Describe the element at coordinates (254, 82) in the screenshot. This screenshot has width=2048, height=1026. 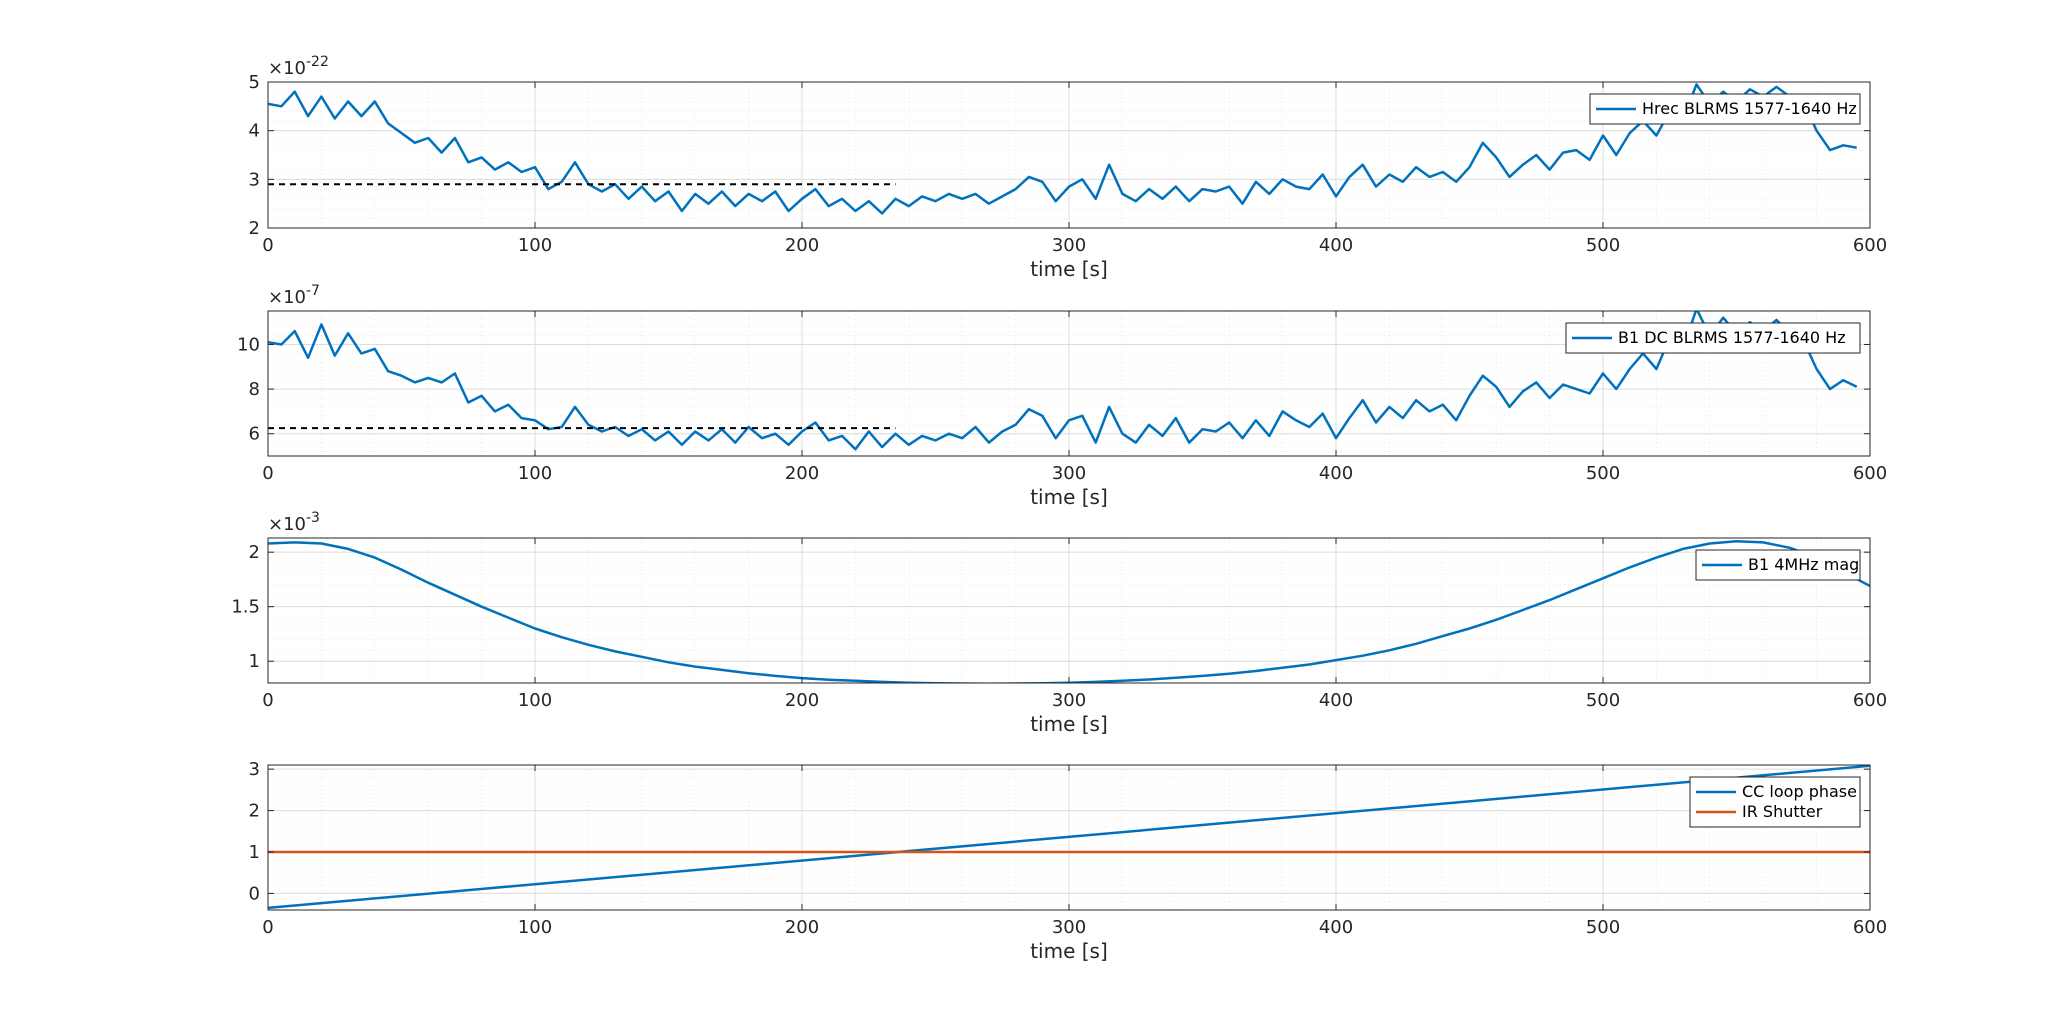
I see `y-tick-label: 5` at that location.